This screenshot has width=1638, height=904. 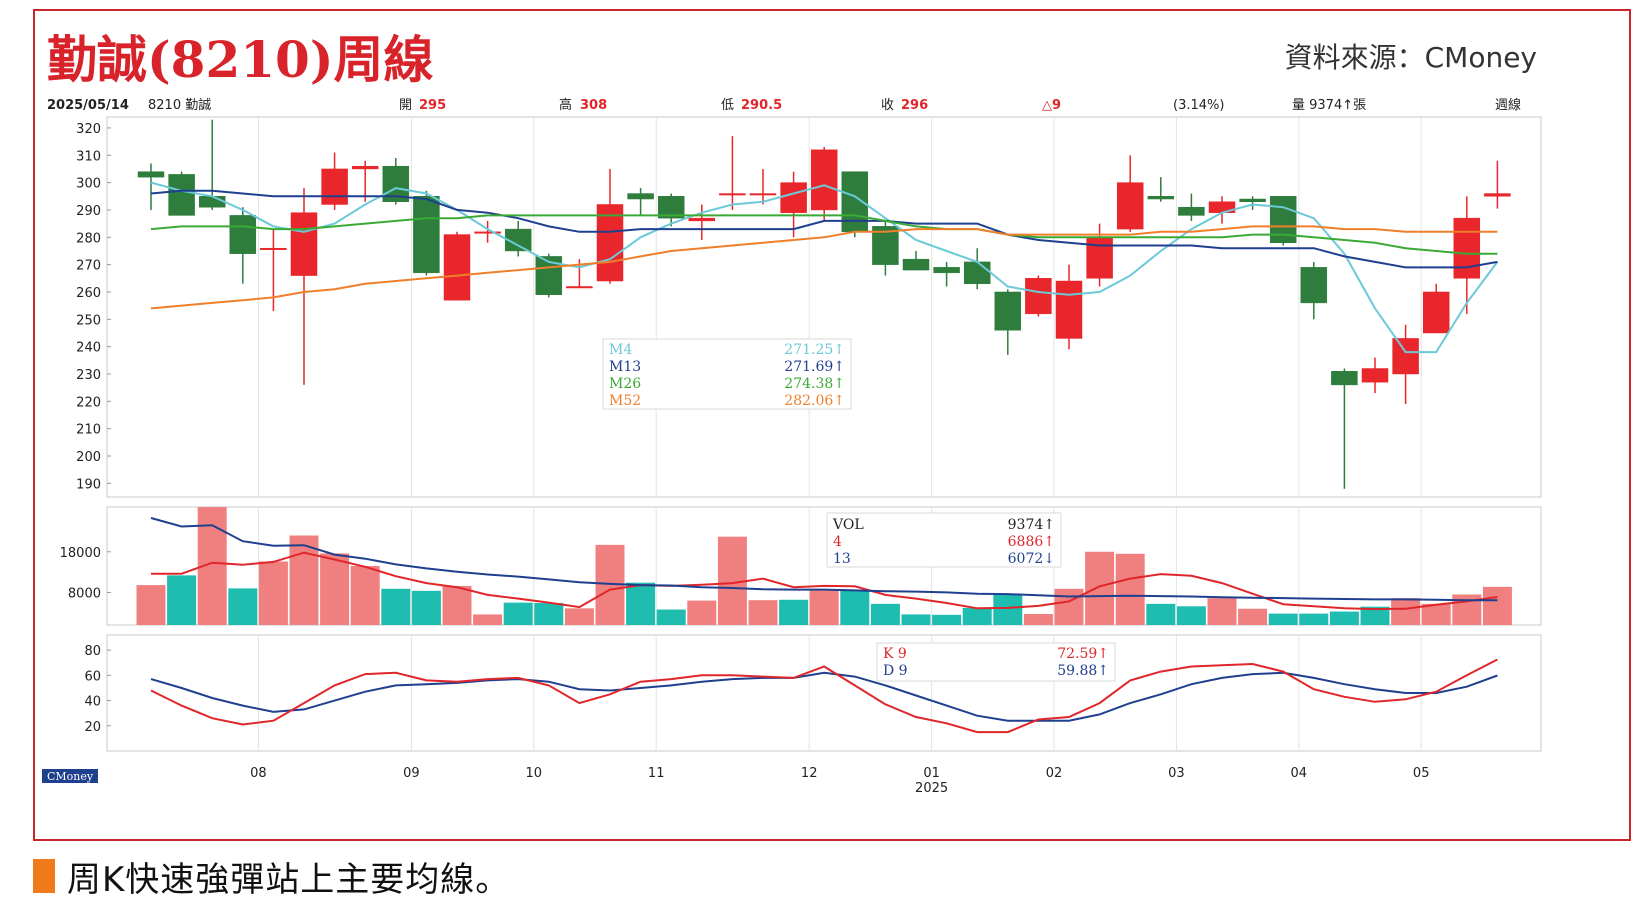 What do you see at coordinates (565, 105) in the screenshot?
I see `info-high-label: 高` at bounding box center [565, 105].